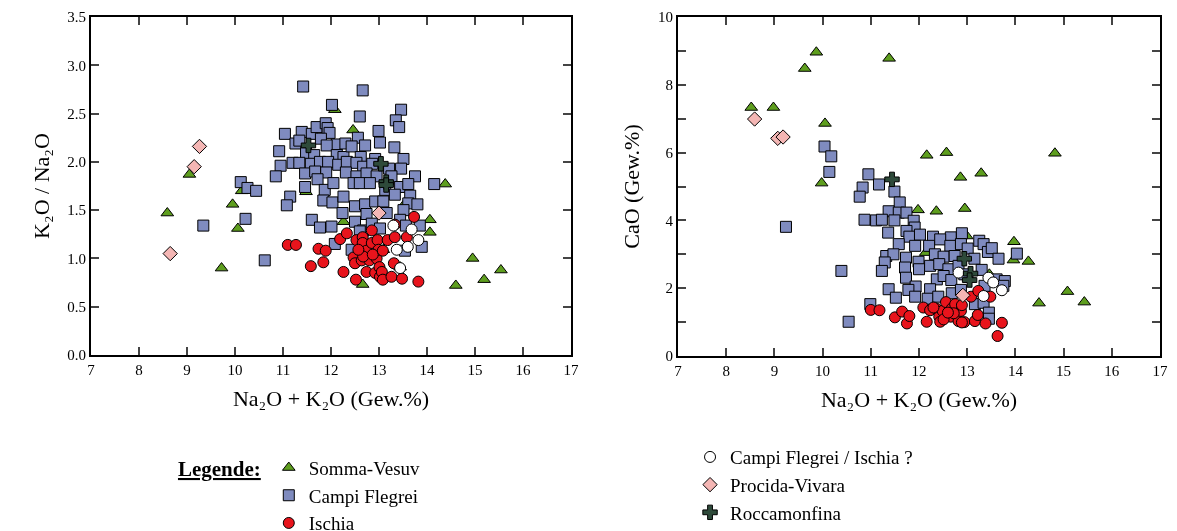  What do you see at coordinates (76, 210) in the screenshot?
I see `y-tick-label: 1.5` at bounding box center [76, 210].